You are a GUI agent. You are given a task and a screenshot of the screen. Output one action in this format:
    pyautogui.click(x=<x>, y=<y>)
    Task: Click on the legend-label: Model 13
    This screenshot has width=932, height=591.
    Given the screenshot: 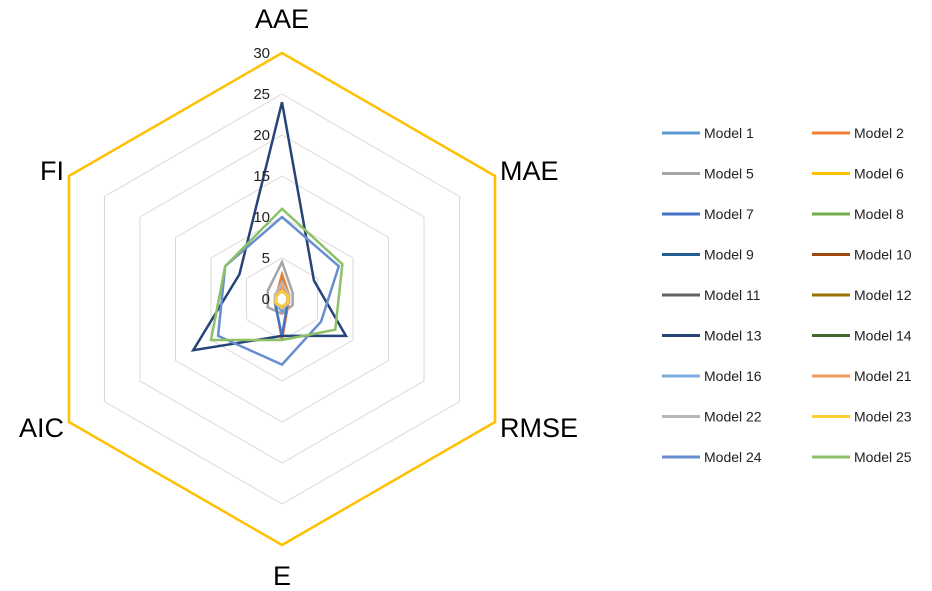 What is the action you would take?
    pyautogui.click(x=733, y=336)
    